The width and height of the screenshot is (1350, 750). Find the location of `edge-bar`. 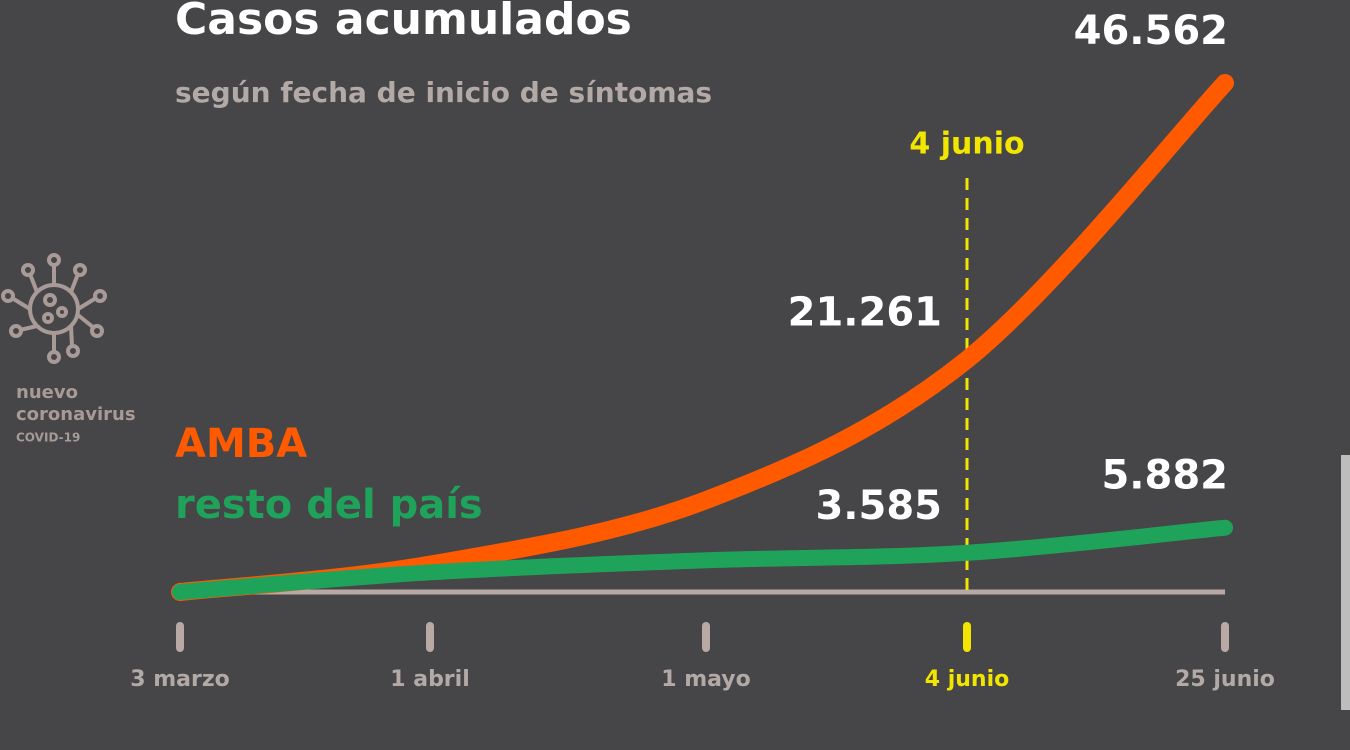

edge-bar is located at coordinates (1345, 582).